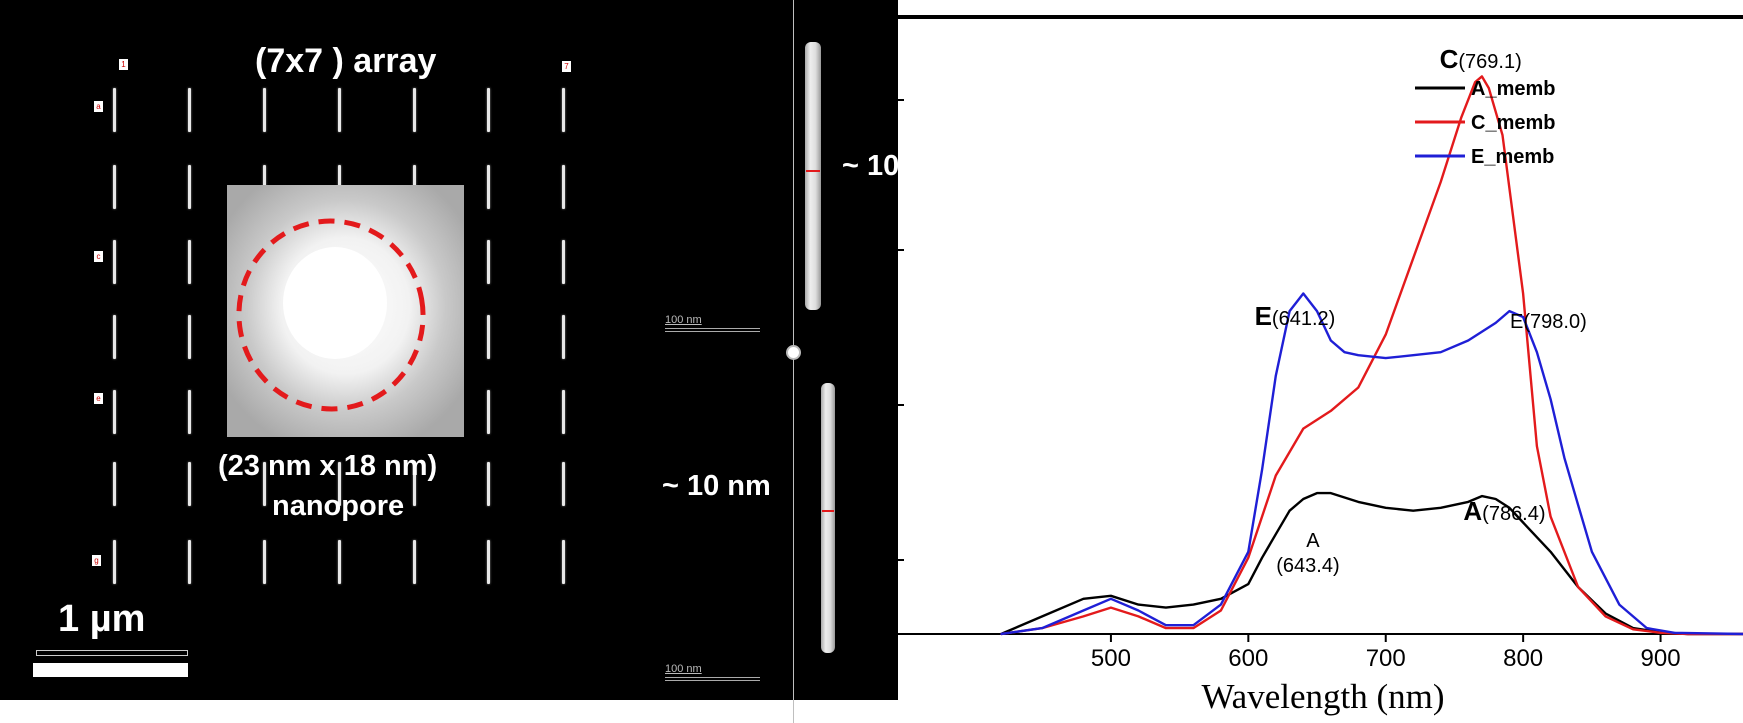  Describe the element at coordinates (683, 669) in the screenshot. I see `scale-bar-bottom-label: 100 nm` at that location.